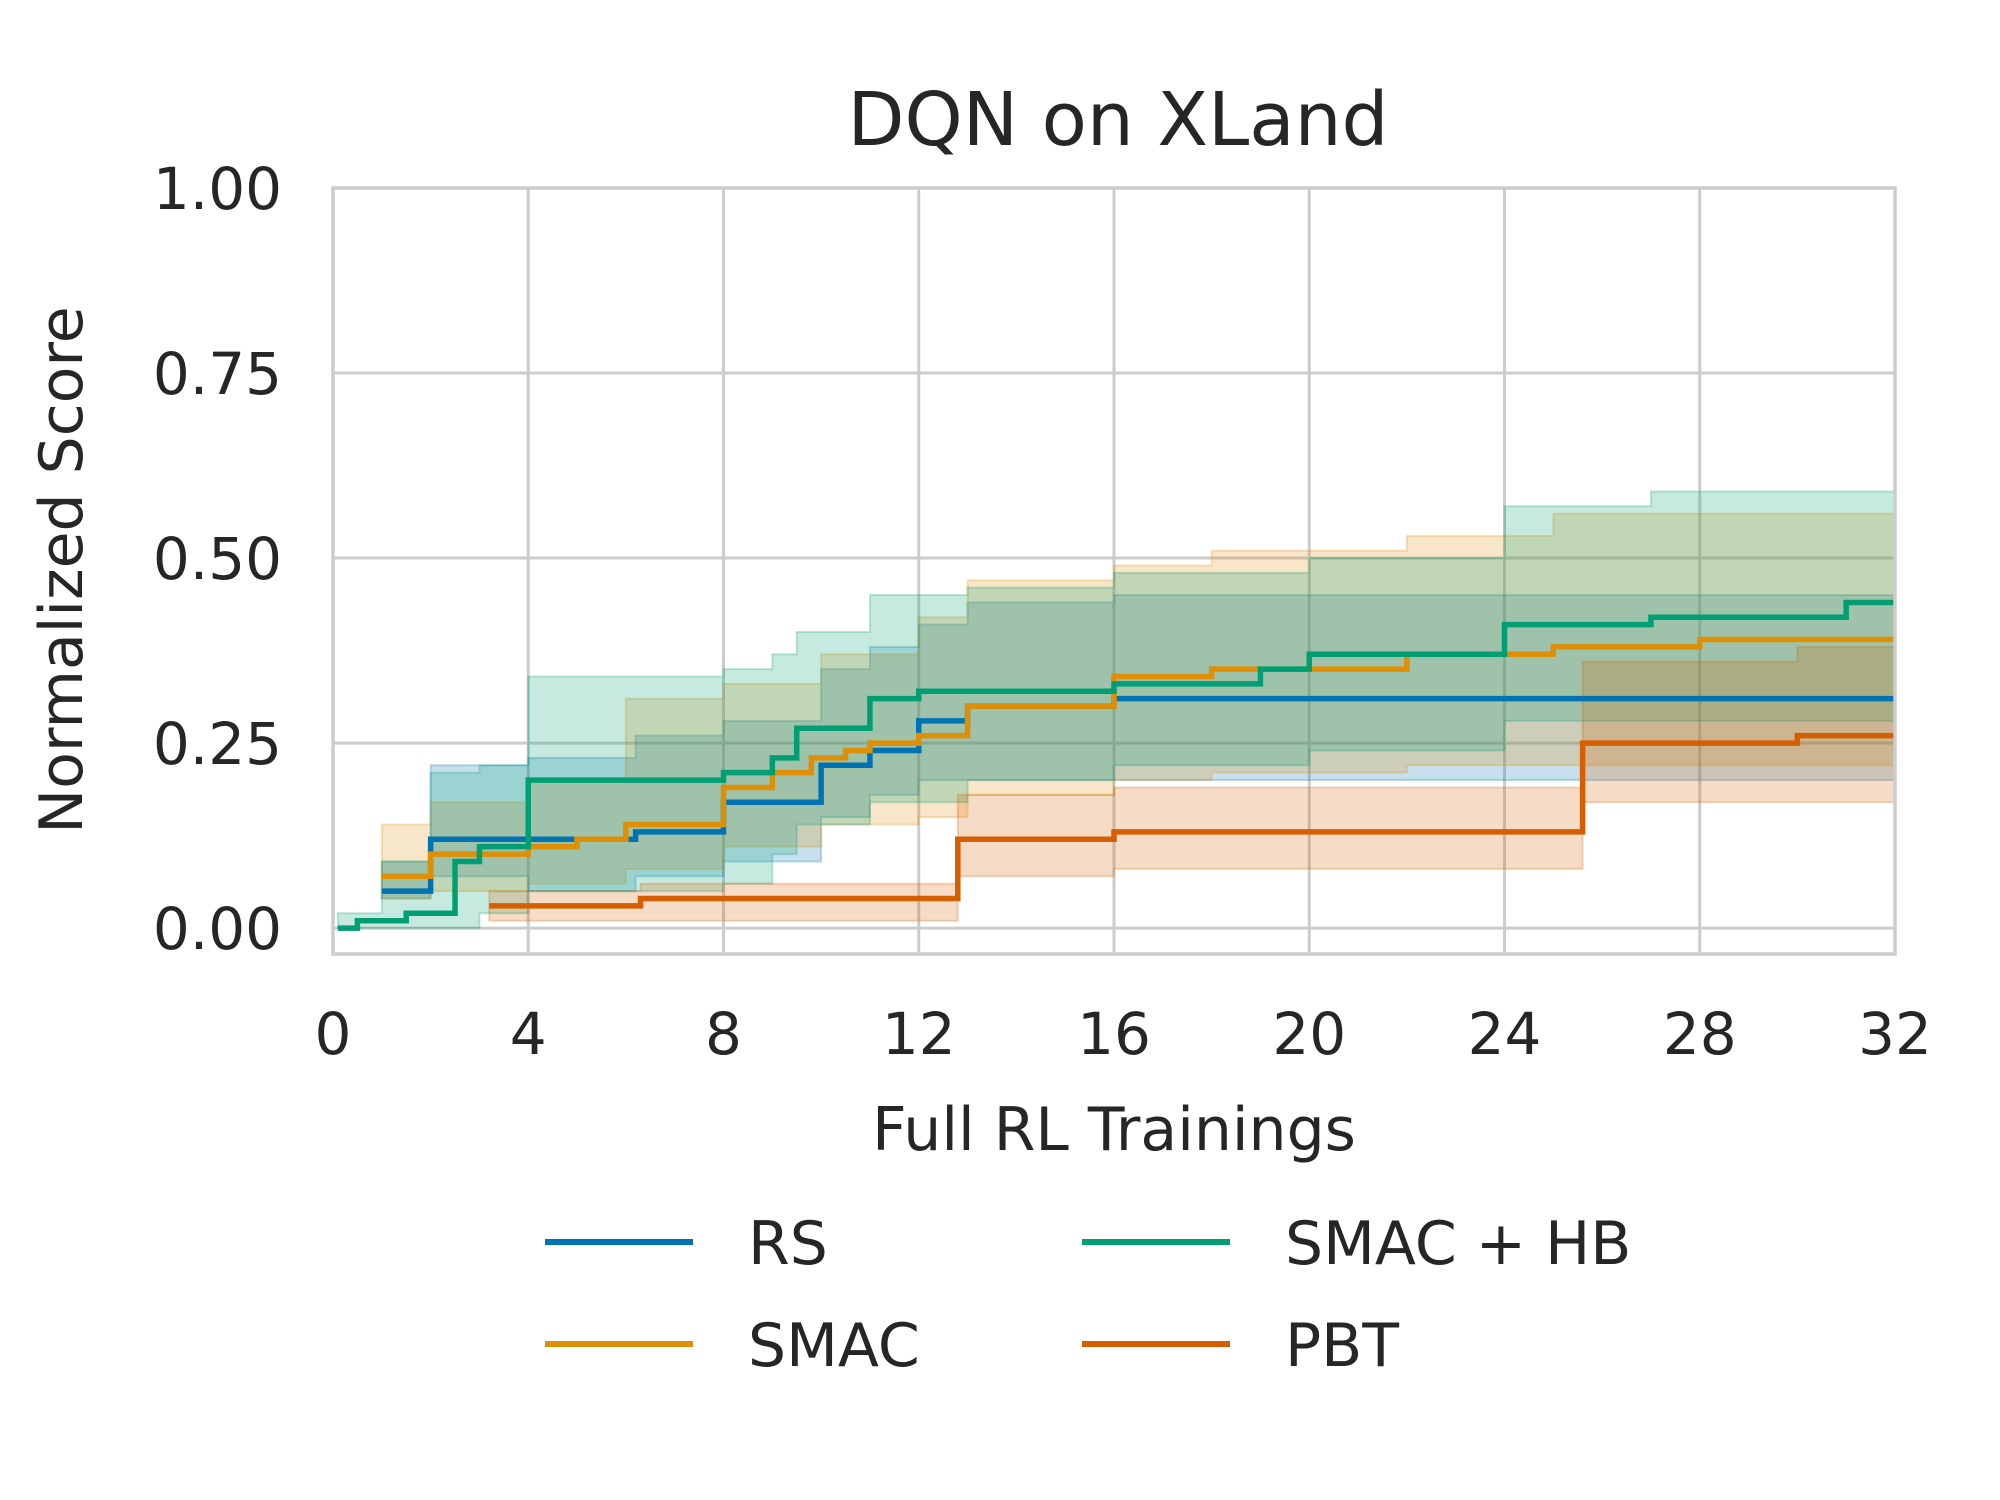 This screenshot has height=1500, width=2000. I want to click on legend: RS SMAC SMAC + HB PBT, so click(1088, 1295).